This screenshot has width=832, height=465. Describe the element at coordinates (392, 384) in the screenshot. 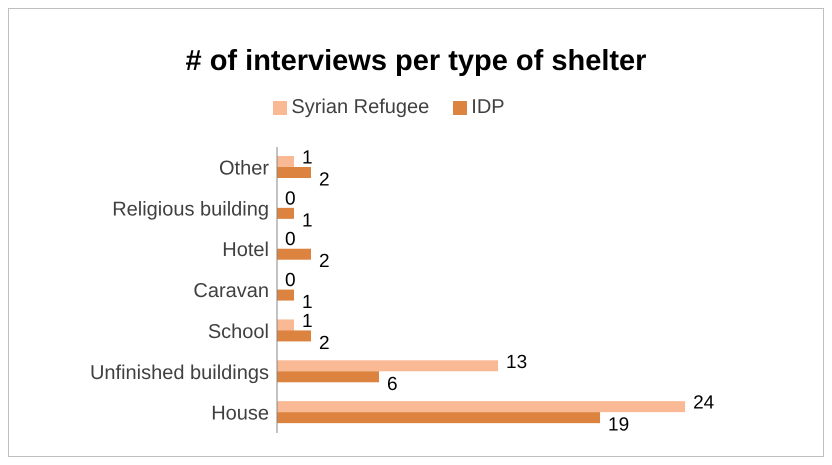

I see `data-label: 6` at that location.